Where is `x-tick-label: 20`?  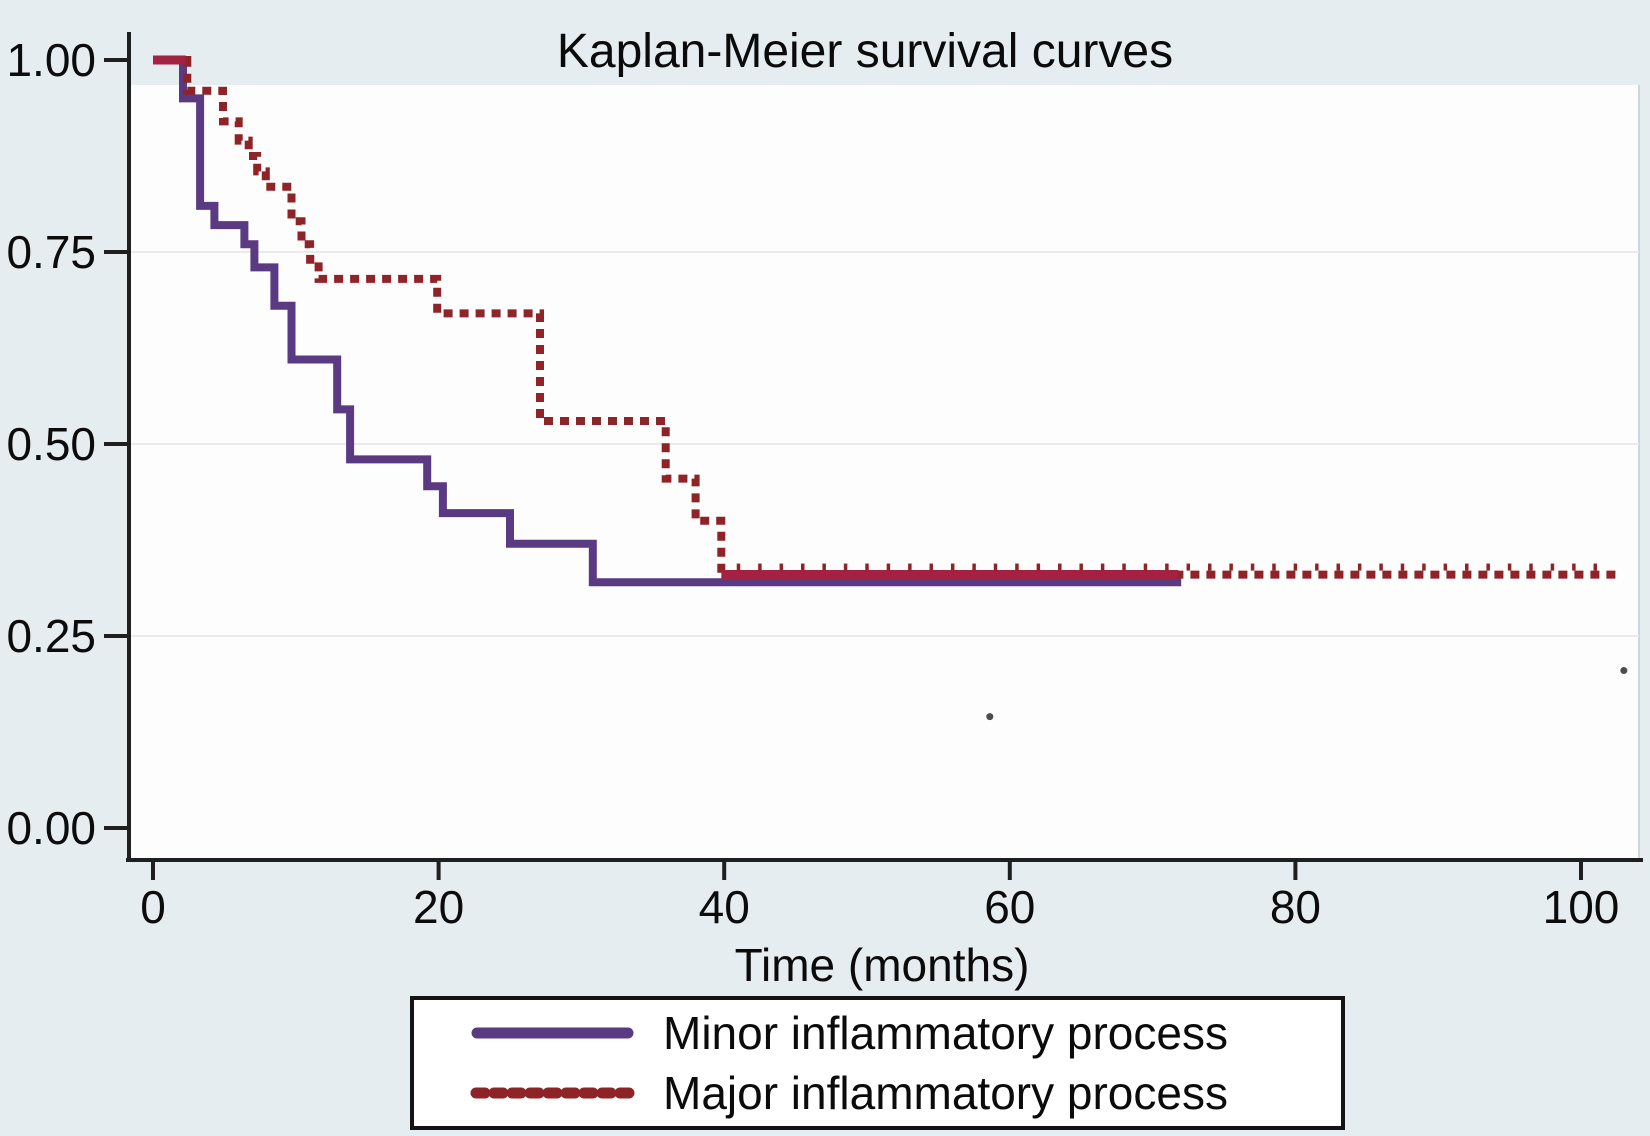
x-tick-label: 20 is located at coordinates (438, 907).